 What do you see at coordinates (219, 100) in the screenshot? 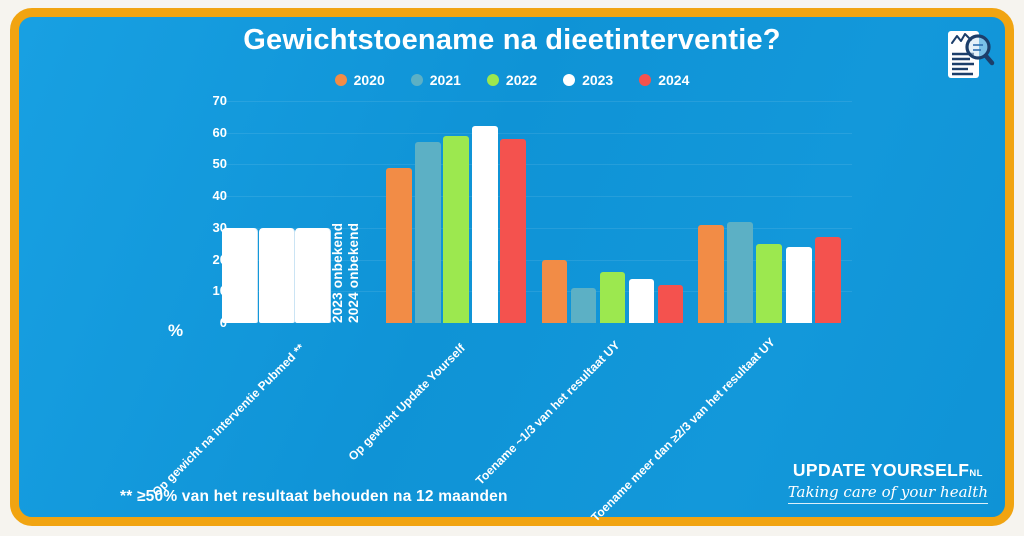
I see `y-tick-70: 70` at bounding box center [219, 100].